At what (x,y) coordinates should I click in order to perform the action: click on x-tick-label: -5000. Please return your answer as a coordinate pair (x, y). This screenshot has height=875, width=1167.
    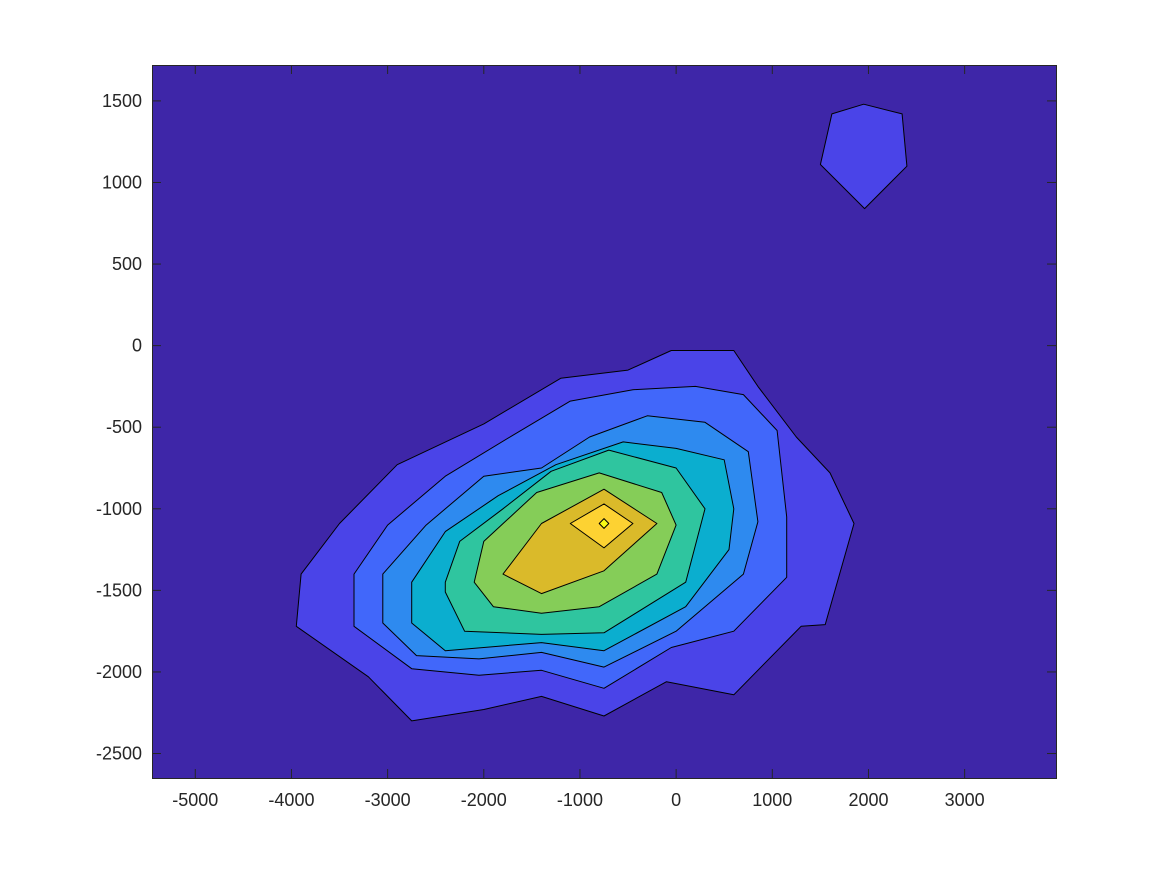
    Looking at the image, I should click on (195, 800).